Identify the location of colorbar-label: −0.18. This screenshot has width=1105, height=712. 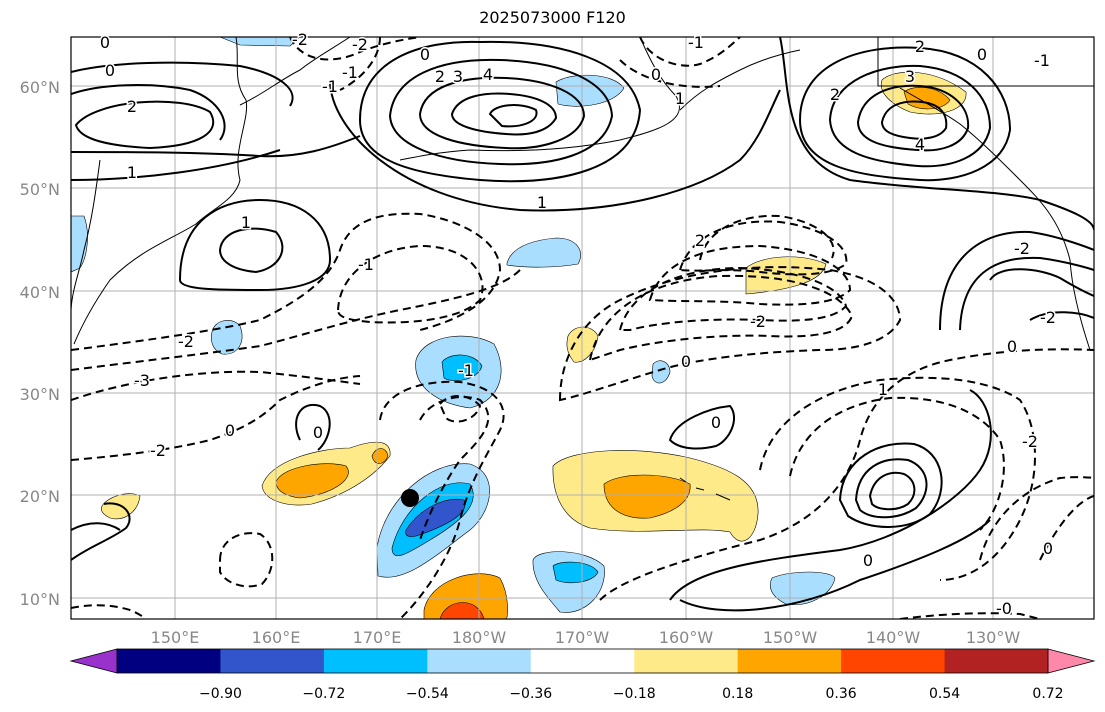
(634, 694).